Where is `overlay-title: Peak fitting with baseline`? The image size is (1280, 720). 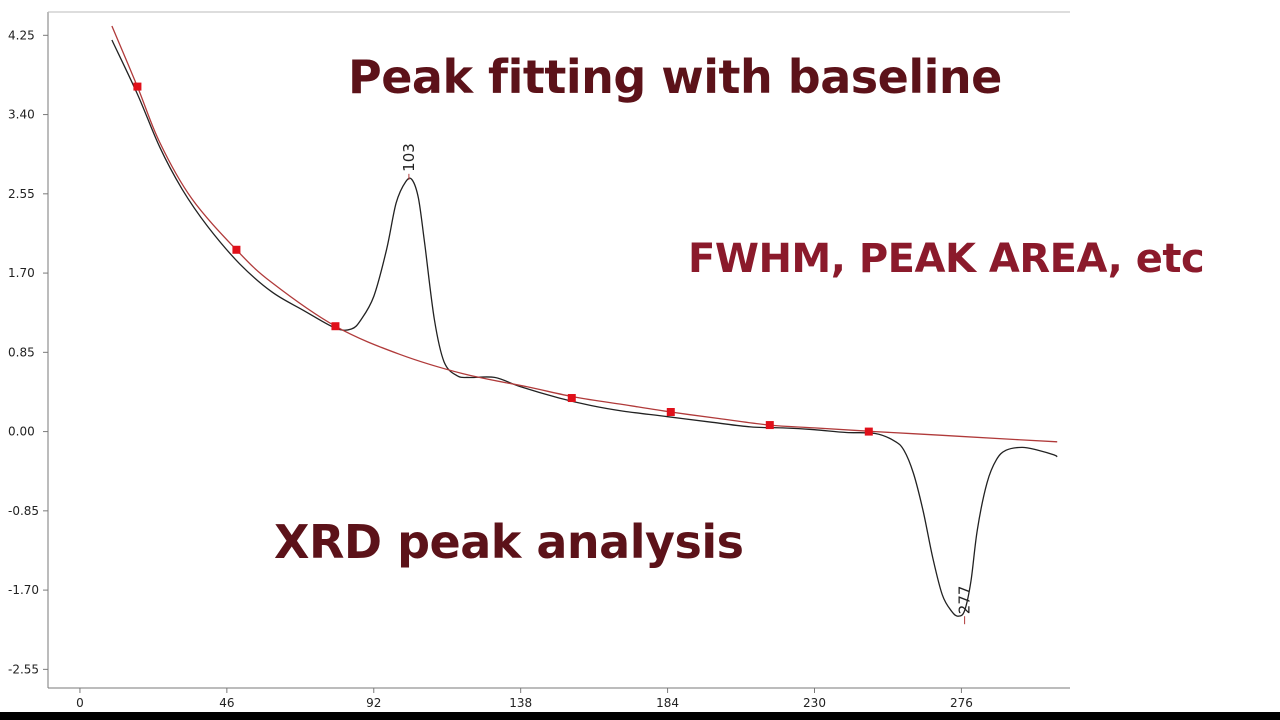
overlay-title: Peak fitting with baseline is located at coordinates (675, 77).